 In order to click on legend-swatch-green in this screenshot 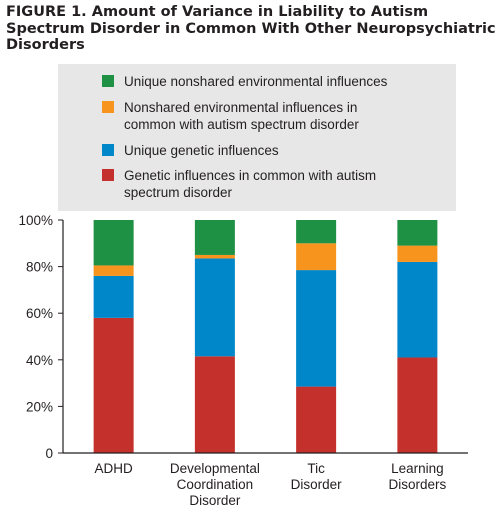, I will do `click(108, 81)`.